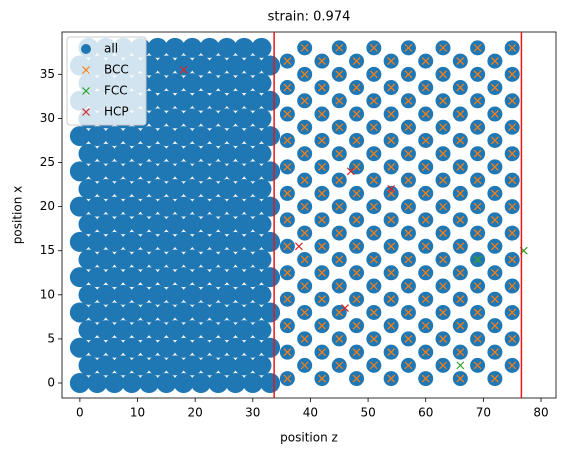 This screenshot has height=454, width=563. Describe the element at coordinates (309, 438) in the screenshot. I see `x-axis-label: position z` at that location.